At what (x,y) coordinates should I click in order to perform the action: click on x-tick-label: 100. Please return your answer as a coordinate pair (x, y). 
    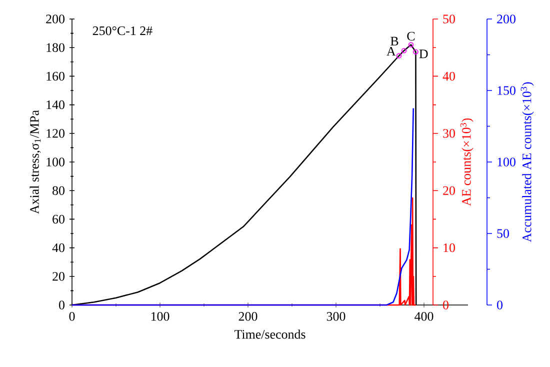
    Looking at the image, I should click on (160, 316).